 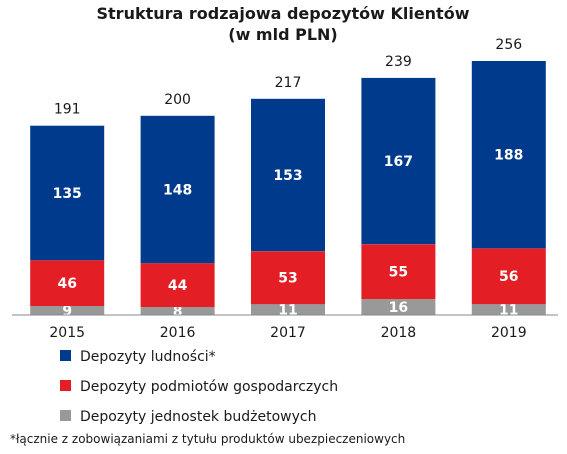 What do you see at coordinates (282, 34) in the screenshot?
I see `chart-subtitle: (w mld PLN)` at bounding box center [282, 34].